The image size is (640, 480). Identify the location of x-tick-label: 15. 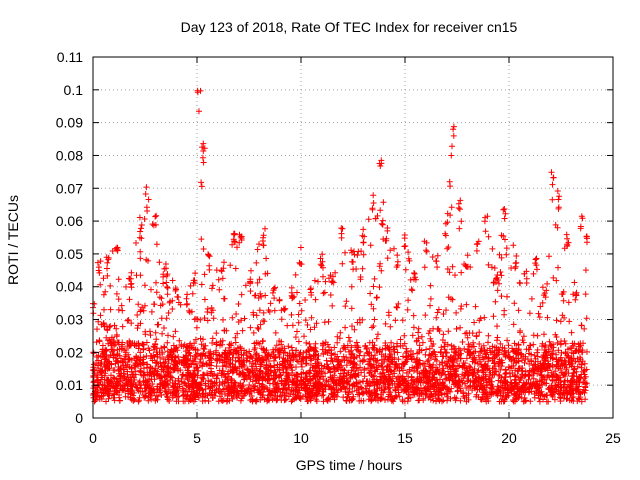
(405, 438).